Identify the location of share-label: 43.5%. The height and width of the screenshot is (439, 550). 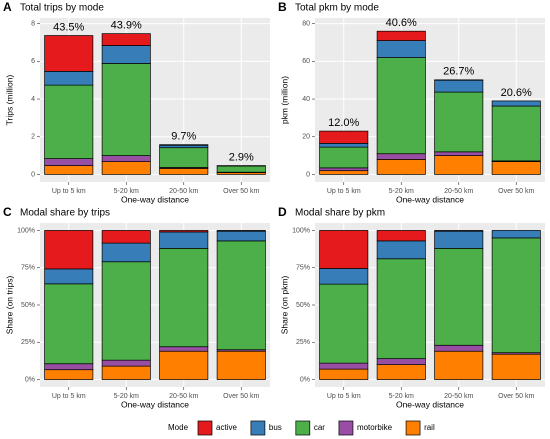
(68, 27).